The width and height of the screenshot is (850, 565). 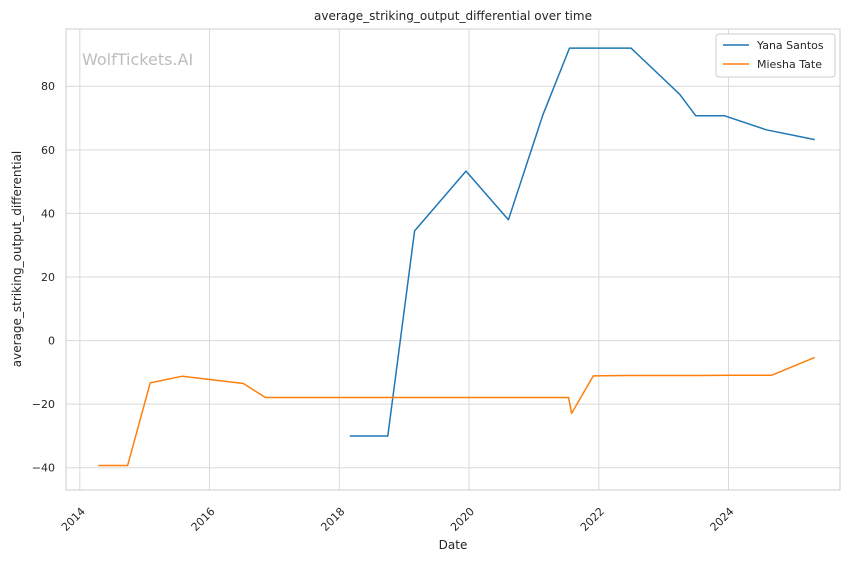 What do you see at coordinates (43, 468) in the screenshot?
I see `y-tick-label: −40` at bounding box center [43, 468].